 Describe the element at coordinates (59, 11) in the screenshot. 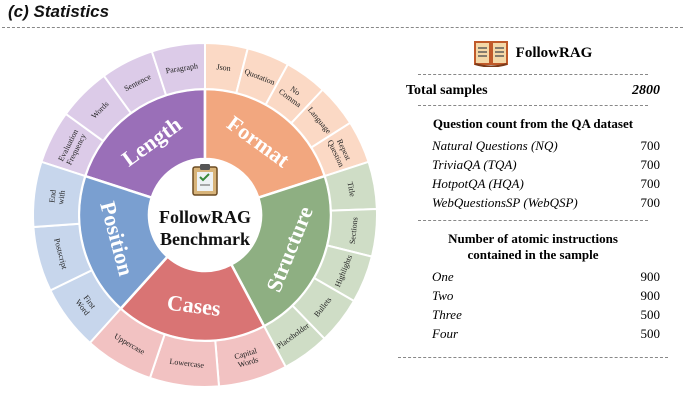

I see `figure-title: (c) Statistics` at that location.